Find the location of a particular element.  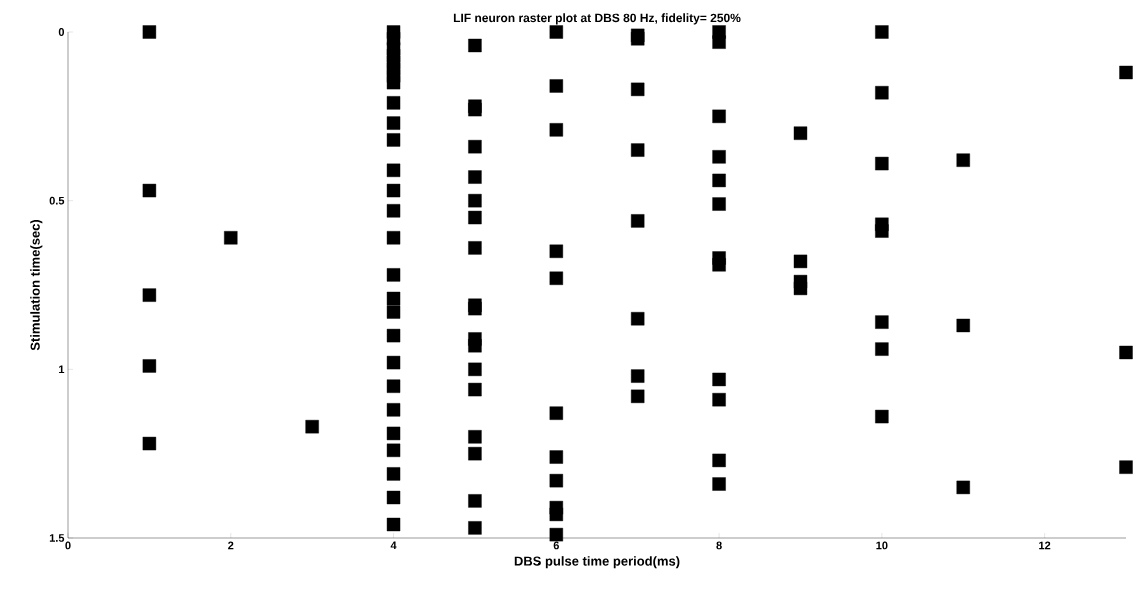

y-tick-label: 1.5 is located at coordinates (57, 538).